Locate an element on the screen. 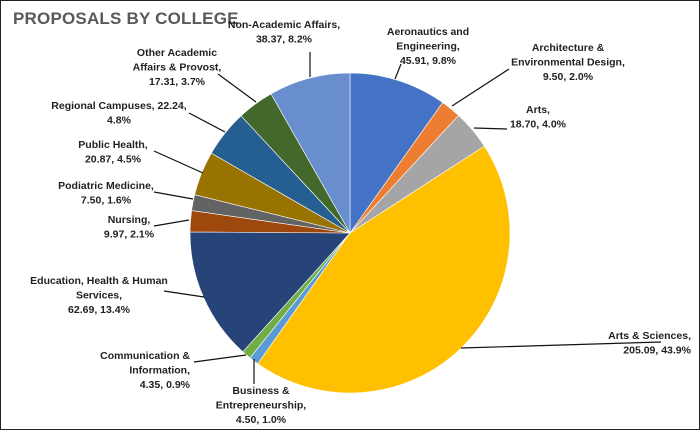  data-label: Non-Academic Affairs, is located at coordinates (284, 25).